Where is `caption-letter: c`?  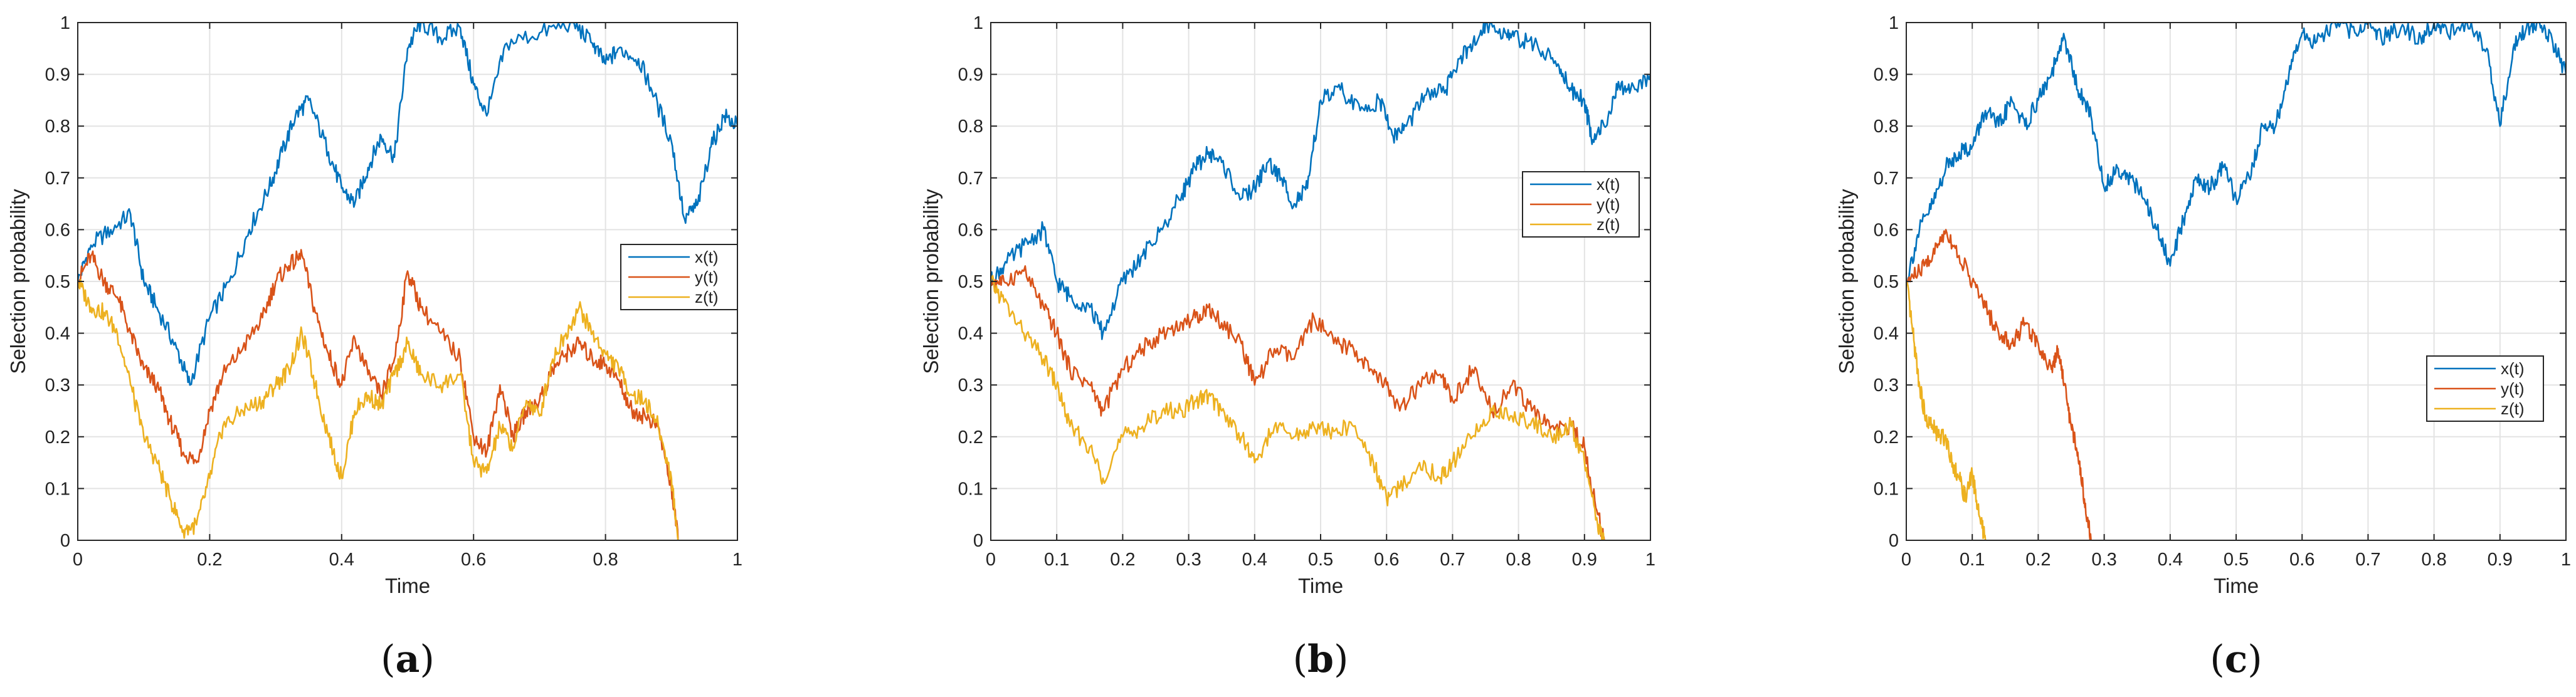 caption-letter: c is located at coordinates (2236, 659).